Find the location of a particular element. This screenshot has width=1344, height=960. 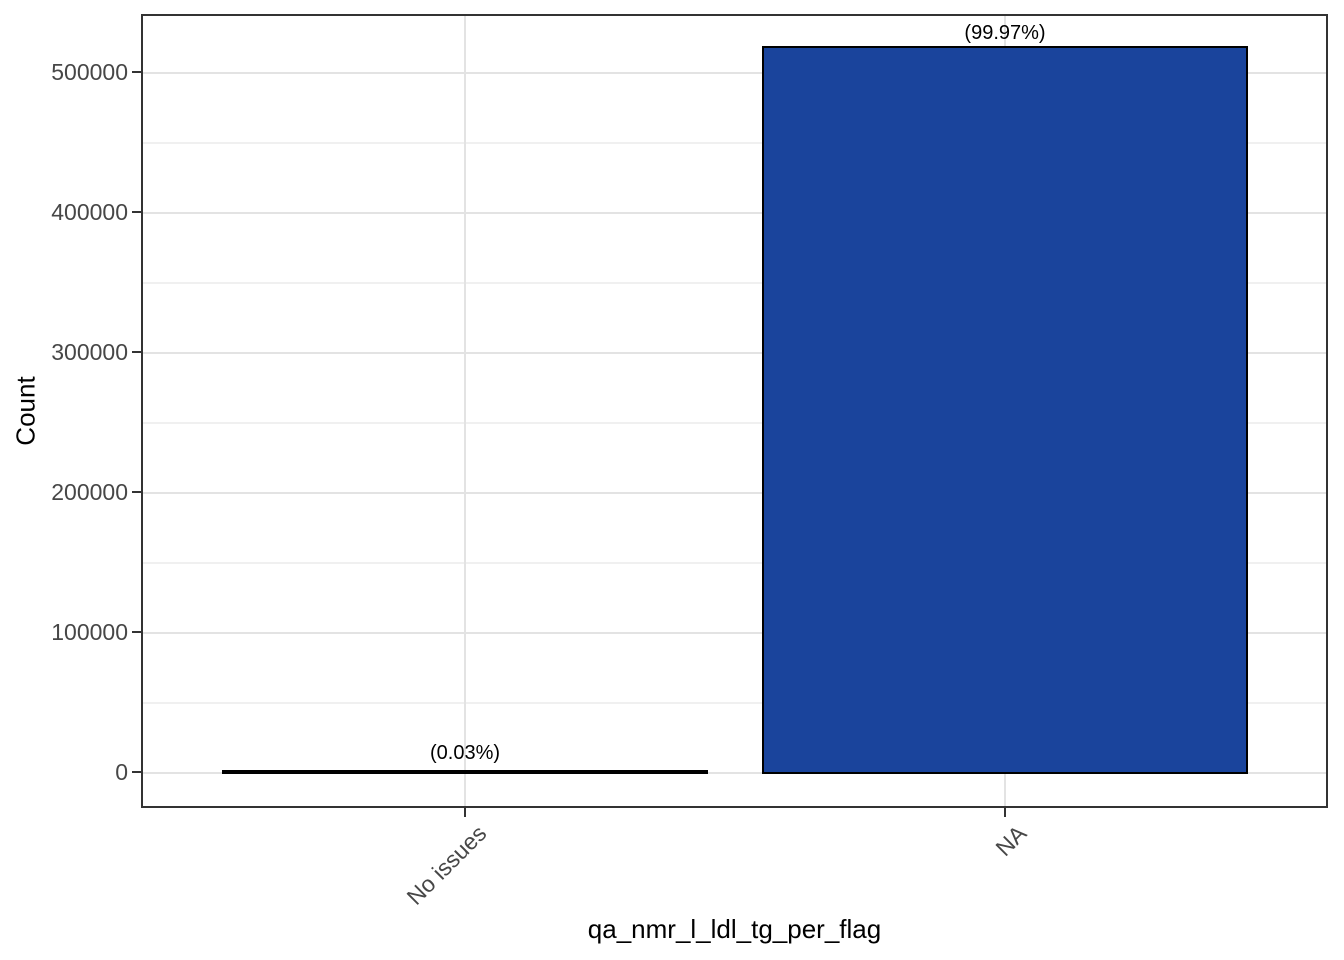

x-axis-title: qa_nmr_l_ldl_tg_per_flag is located at coordinates (734, 929).